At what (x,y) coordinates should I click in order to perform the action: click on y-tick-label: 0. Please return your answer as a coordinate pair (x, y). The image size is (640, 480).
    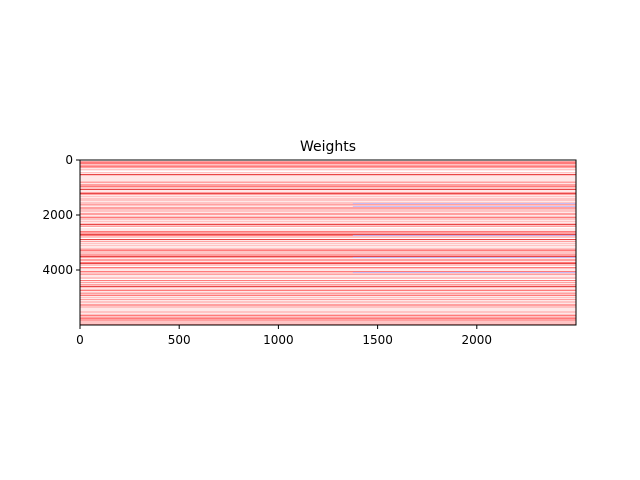
    Looking at the image, I should click on (69, 160).